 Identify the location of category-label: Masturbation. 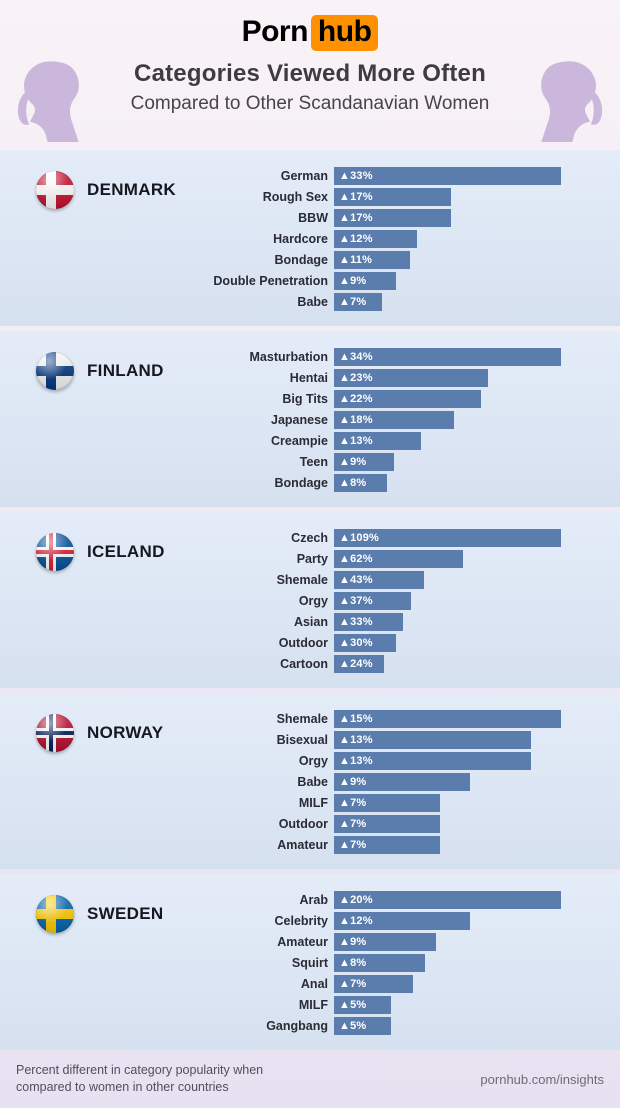
(288, 356).